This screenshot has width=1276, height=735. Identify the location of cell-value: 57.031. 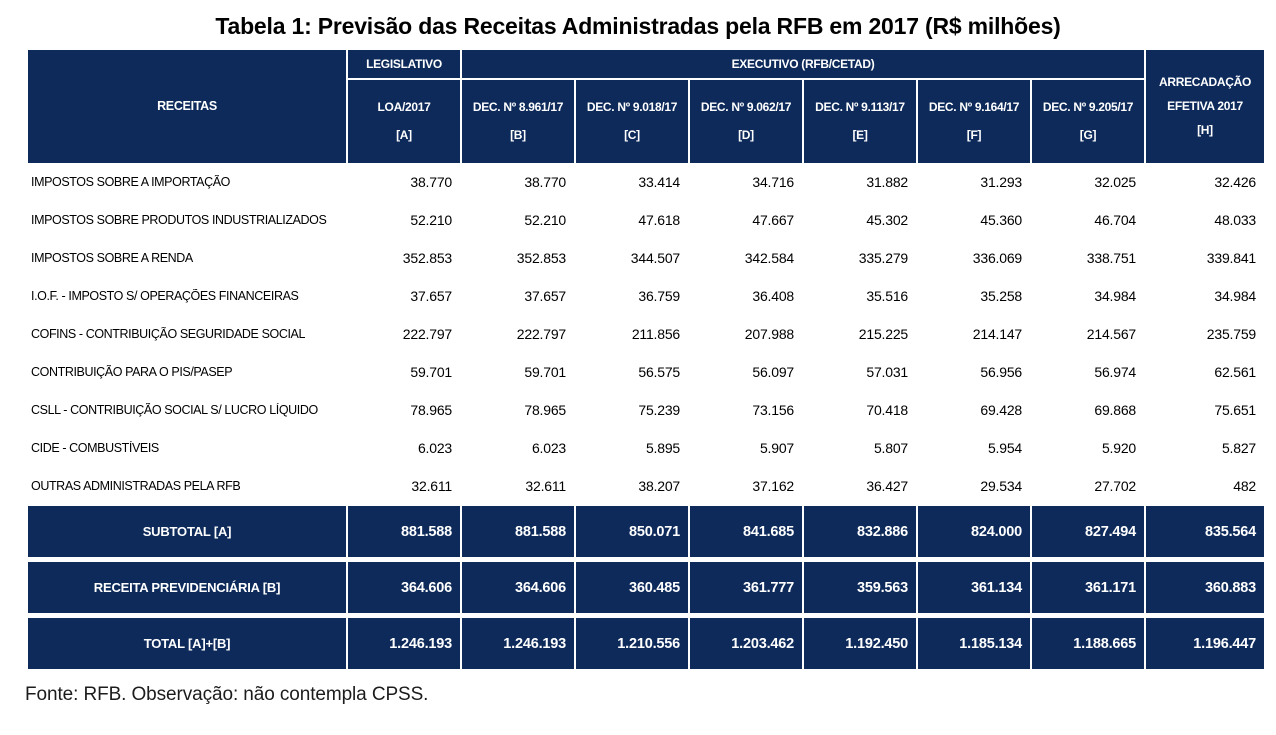
(887, 372).